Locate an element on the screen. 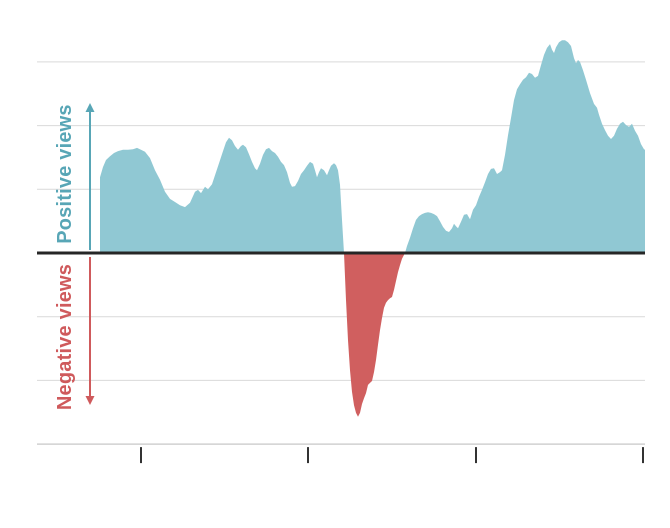 The width and height of the screenshot is (670, 528). negative-views-label: Negative views is located at coordinates (65, 337).